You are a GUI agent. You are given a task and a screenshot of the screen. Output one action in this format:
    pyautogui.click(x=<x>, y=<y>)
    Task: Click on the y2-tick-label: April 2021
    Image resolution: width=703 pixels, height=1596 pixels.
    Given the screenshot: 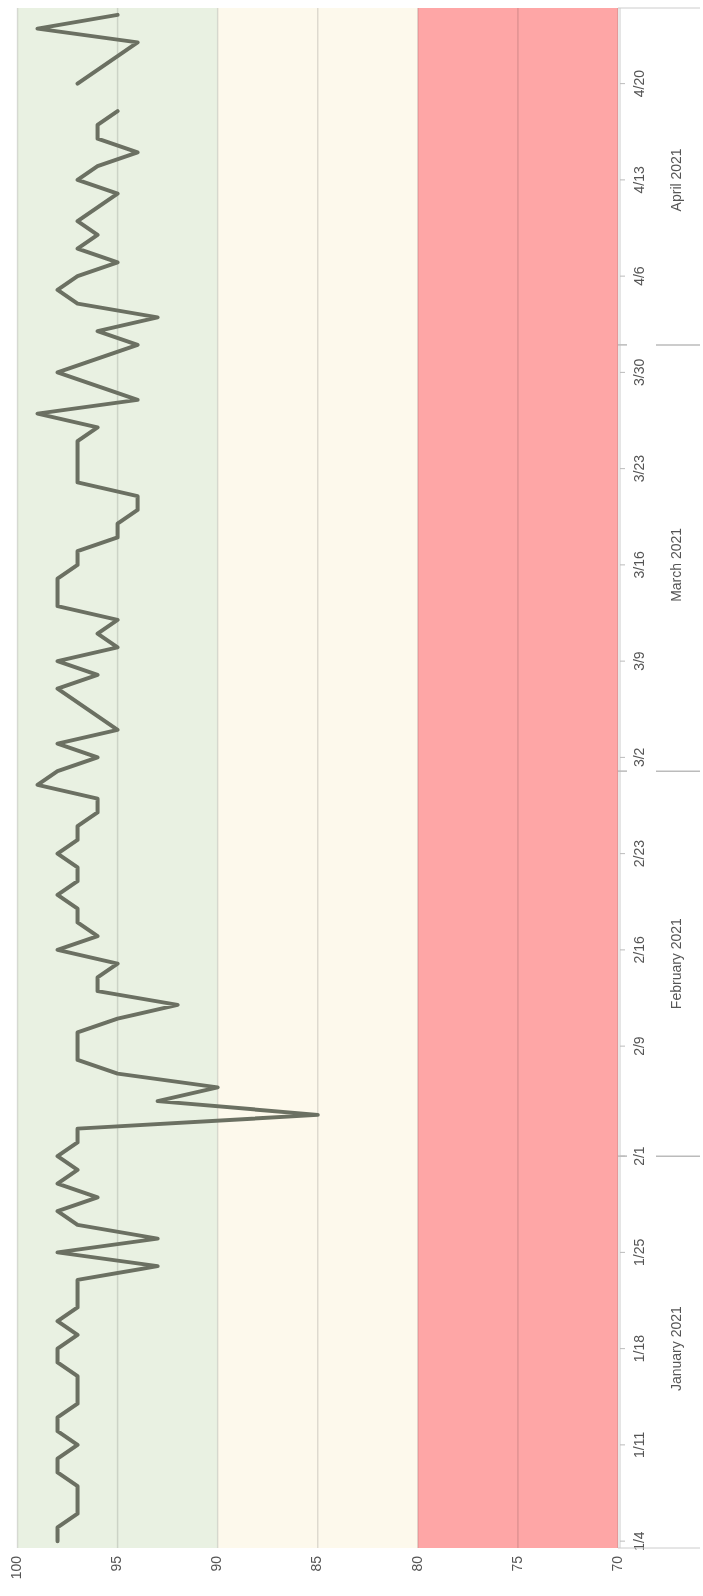 What is the action you would take?
    pyautogui.click(x=676, y=180)
    